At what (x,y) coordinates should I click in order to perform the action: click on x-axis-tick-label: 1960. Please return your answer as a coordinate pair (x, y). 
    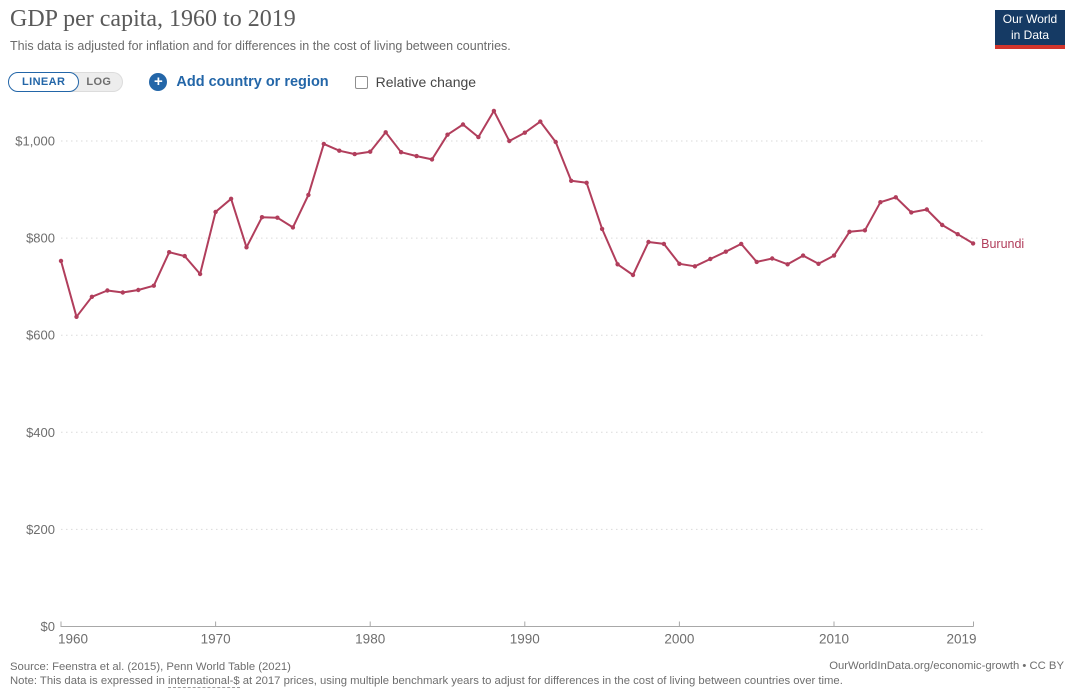
    Looking at the image, I should click on (73, 639).